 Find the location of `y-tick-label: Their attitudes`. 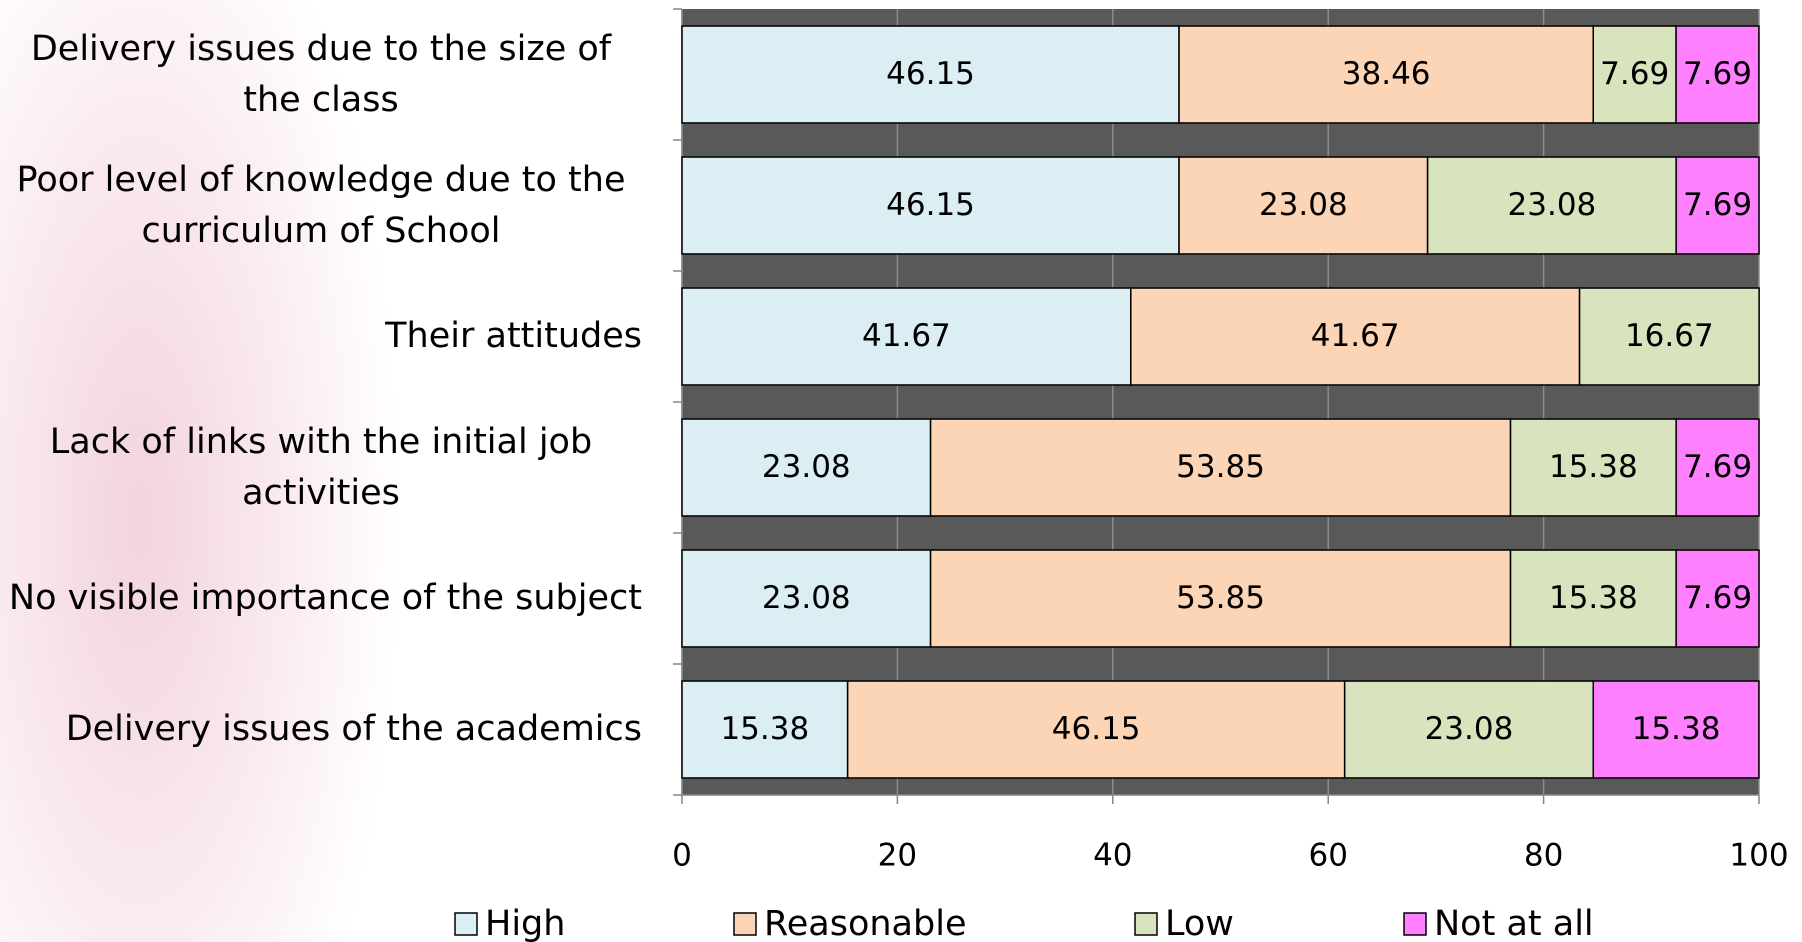

y-tick-label: Their attitudes is located at coordinates (321, 336).